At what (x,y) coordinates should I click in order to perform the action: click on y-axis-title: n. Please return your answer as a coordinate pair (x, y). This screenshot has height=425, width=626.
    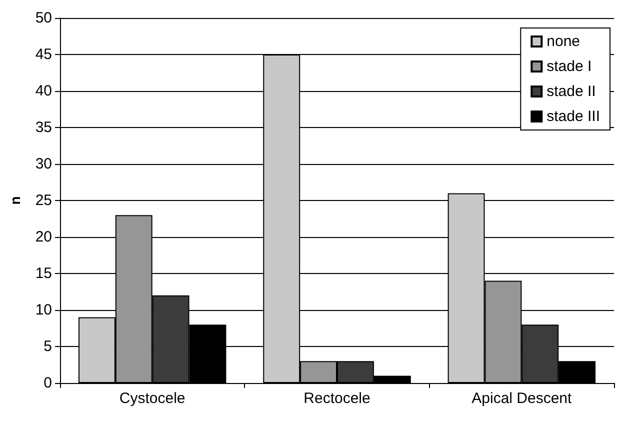
    Looking at the image, I should click on (15, 200).